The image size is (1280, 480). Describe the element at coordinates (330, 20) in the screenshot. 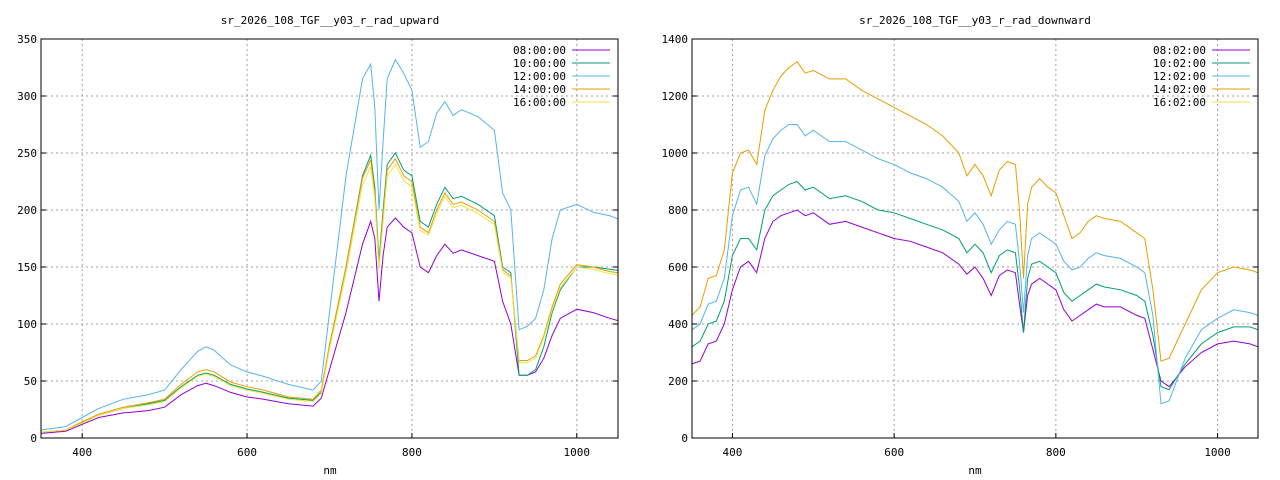

I see `chart-title: sr_2026_108_TGF__y03_r_rad_upward` at that location.